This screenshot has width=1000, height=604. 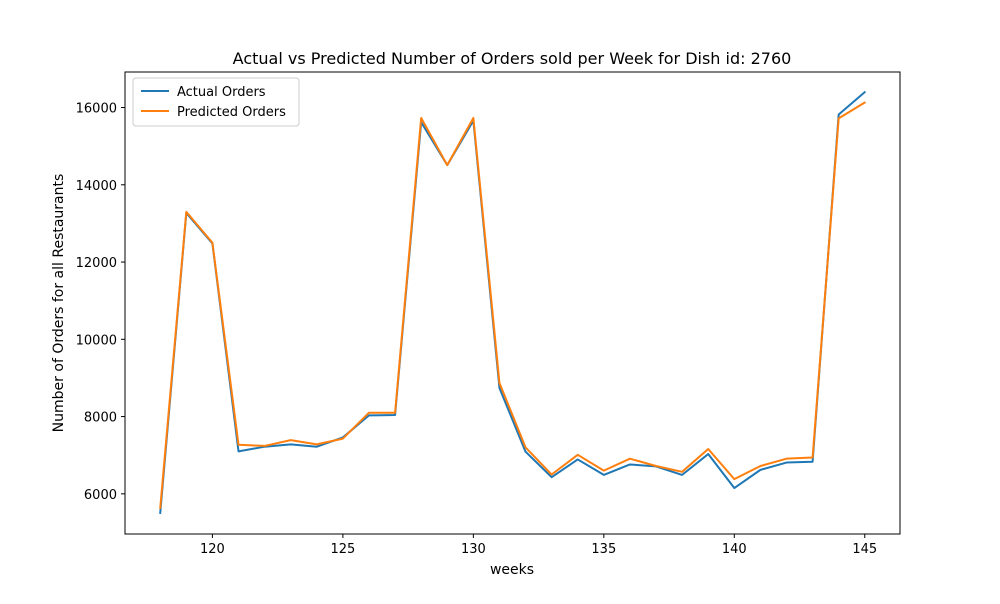 What do you see at coordinates (342, 549) in the screenshot?
I see `x-tick-label: 125` at bounding box center [342, 549].